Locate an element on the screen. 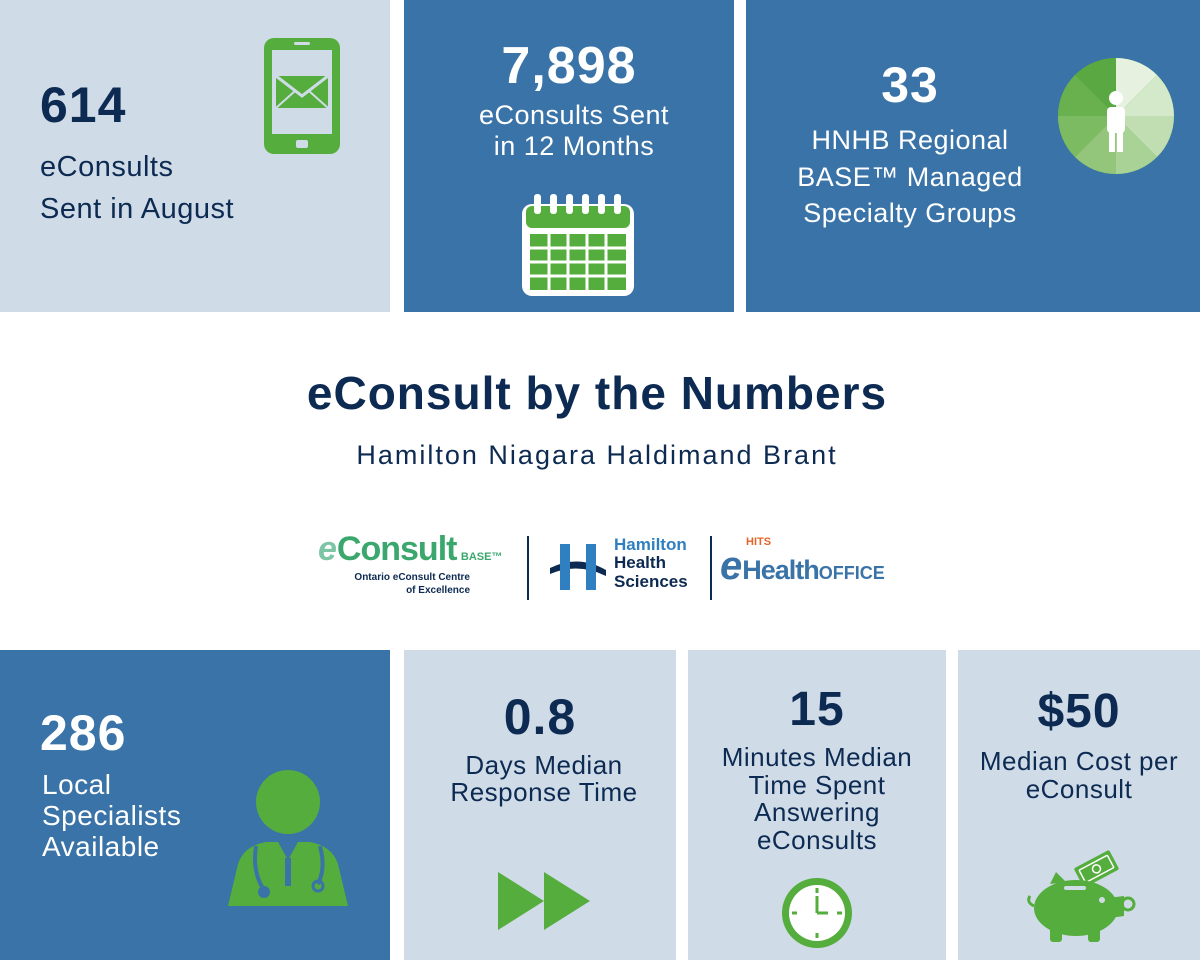 This screenshot has width=1200, height=960. hhs-line: Hamilton is located at coordinates (650, 544).